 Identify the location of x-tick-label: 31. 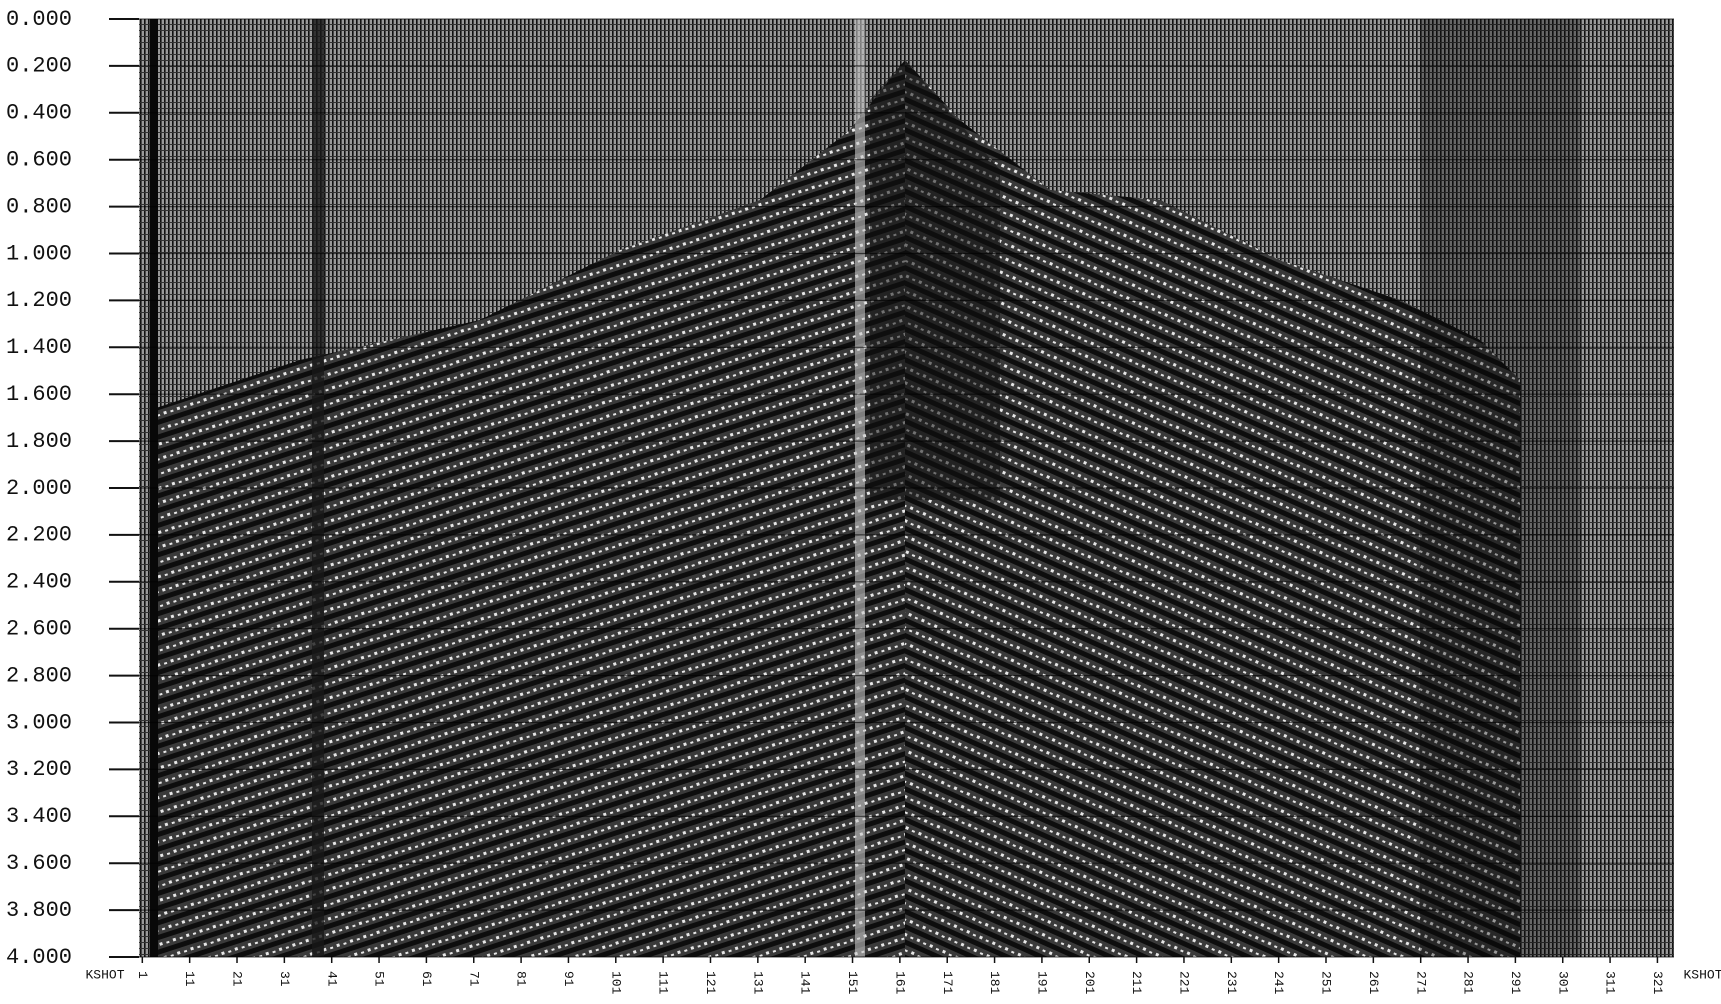
(284, 979).